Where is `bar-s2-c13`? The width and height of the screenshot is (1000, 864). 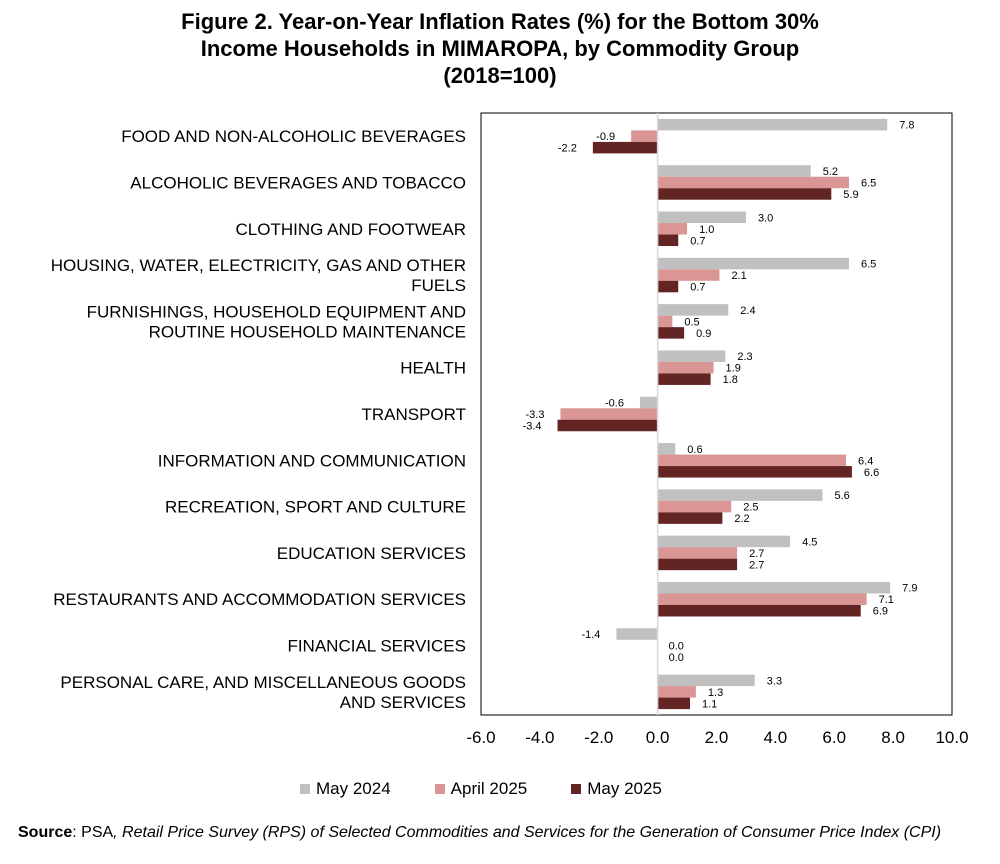 bar-s2-c13 is located at coordinates (676, 692).